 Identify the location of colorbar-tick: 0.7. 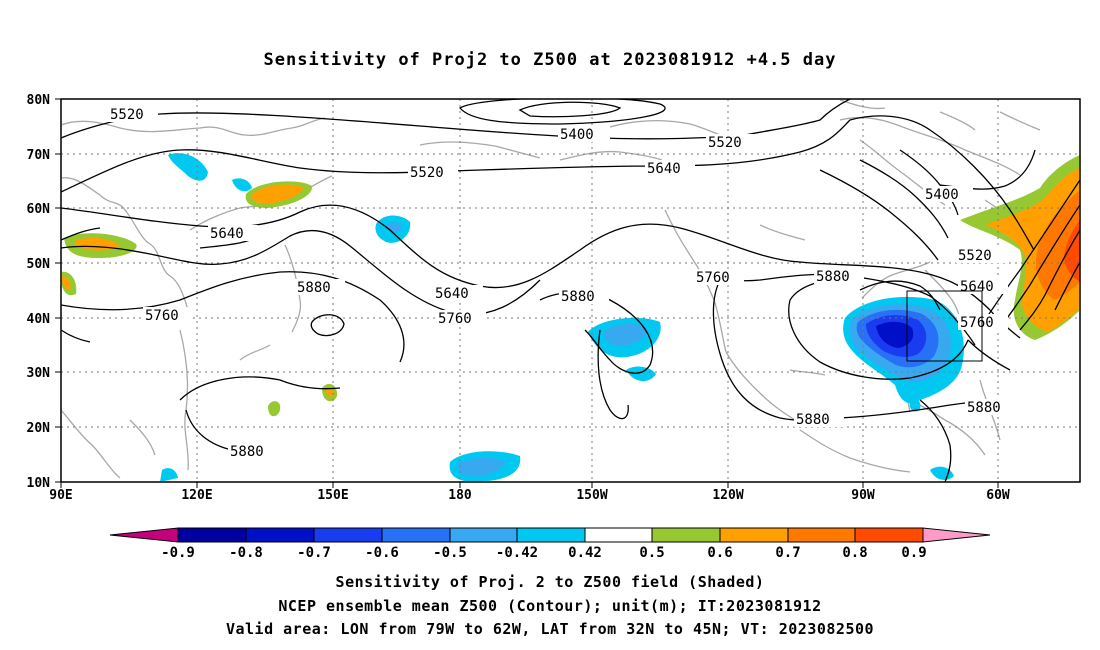
(787, 553).